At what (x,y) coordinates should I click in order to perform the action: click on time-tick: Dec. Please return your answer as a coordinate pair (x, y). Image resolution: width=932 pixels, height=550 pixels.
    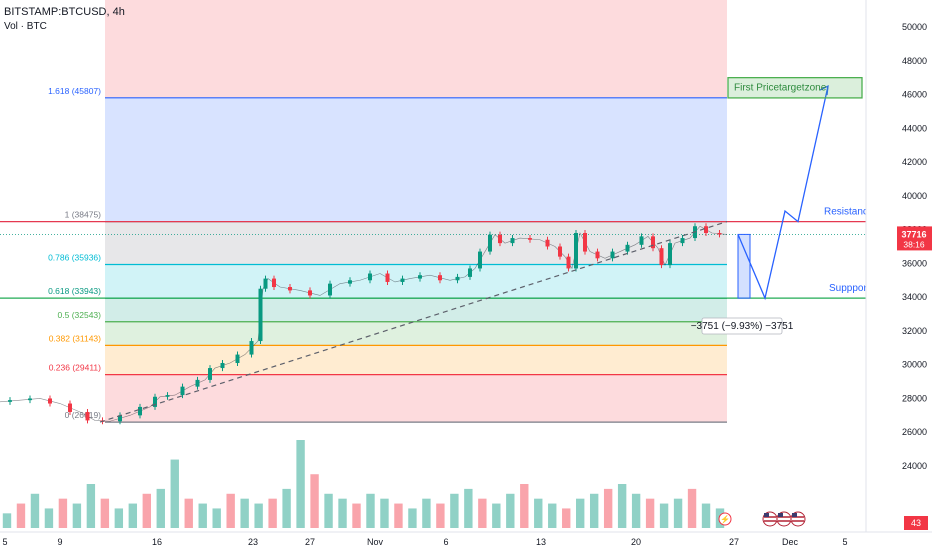
    Looking at the image, I should click on (790, 542).